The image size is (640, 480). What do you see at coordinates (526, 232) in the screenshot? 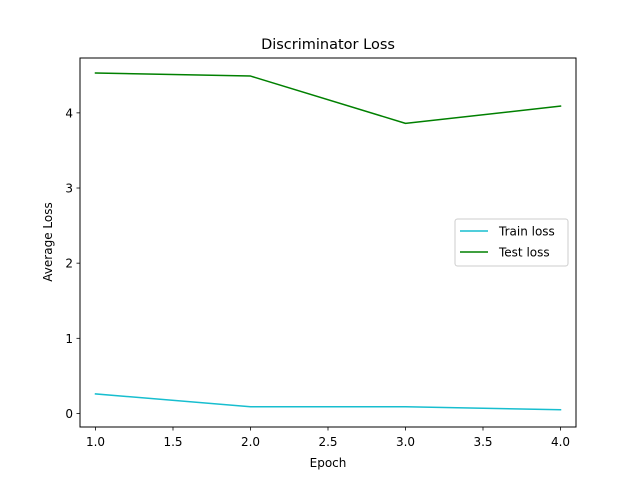
I see `legend-label-train-loss: Train loss` at bounding box center [526, 232].